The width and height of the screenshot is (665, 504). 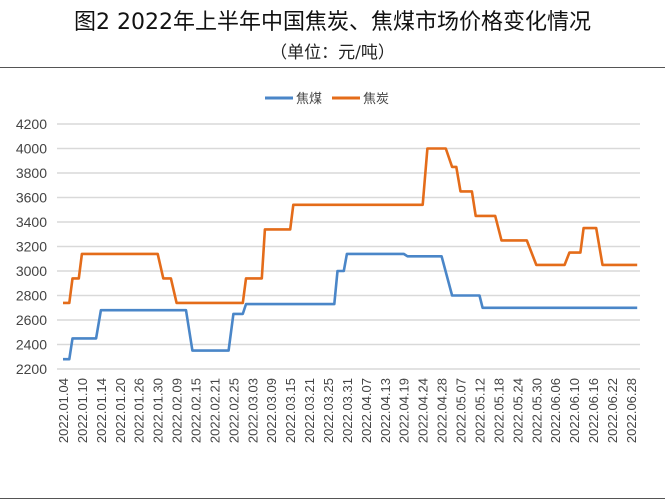 What do you see at coordinates (31, 271) in the screenshot?
I see `y-tick-label: 3000` at bounding box center [31, 271].